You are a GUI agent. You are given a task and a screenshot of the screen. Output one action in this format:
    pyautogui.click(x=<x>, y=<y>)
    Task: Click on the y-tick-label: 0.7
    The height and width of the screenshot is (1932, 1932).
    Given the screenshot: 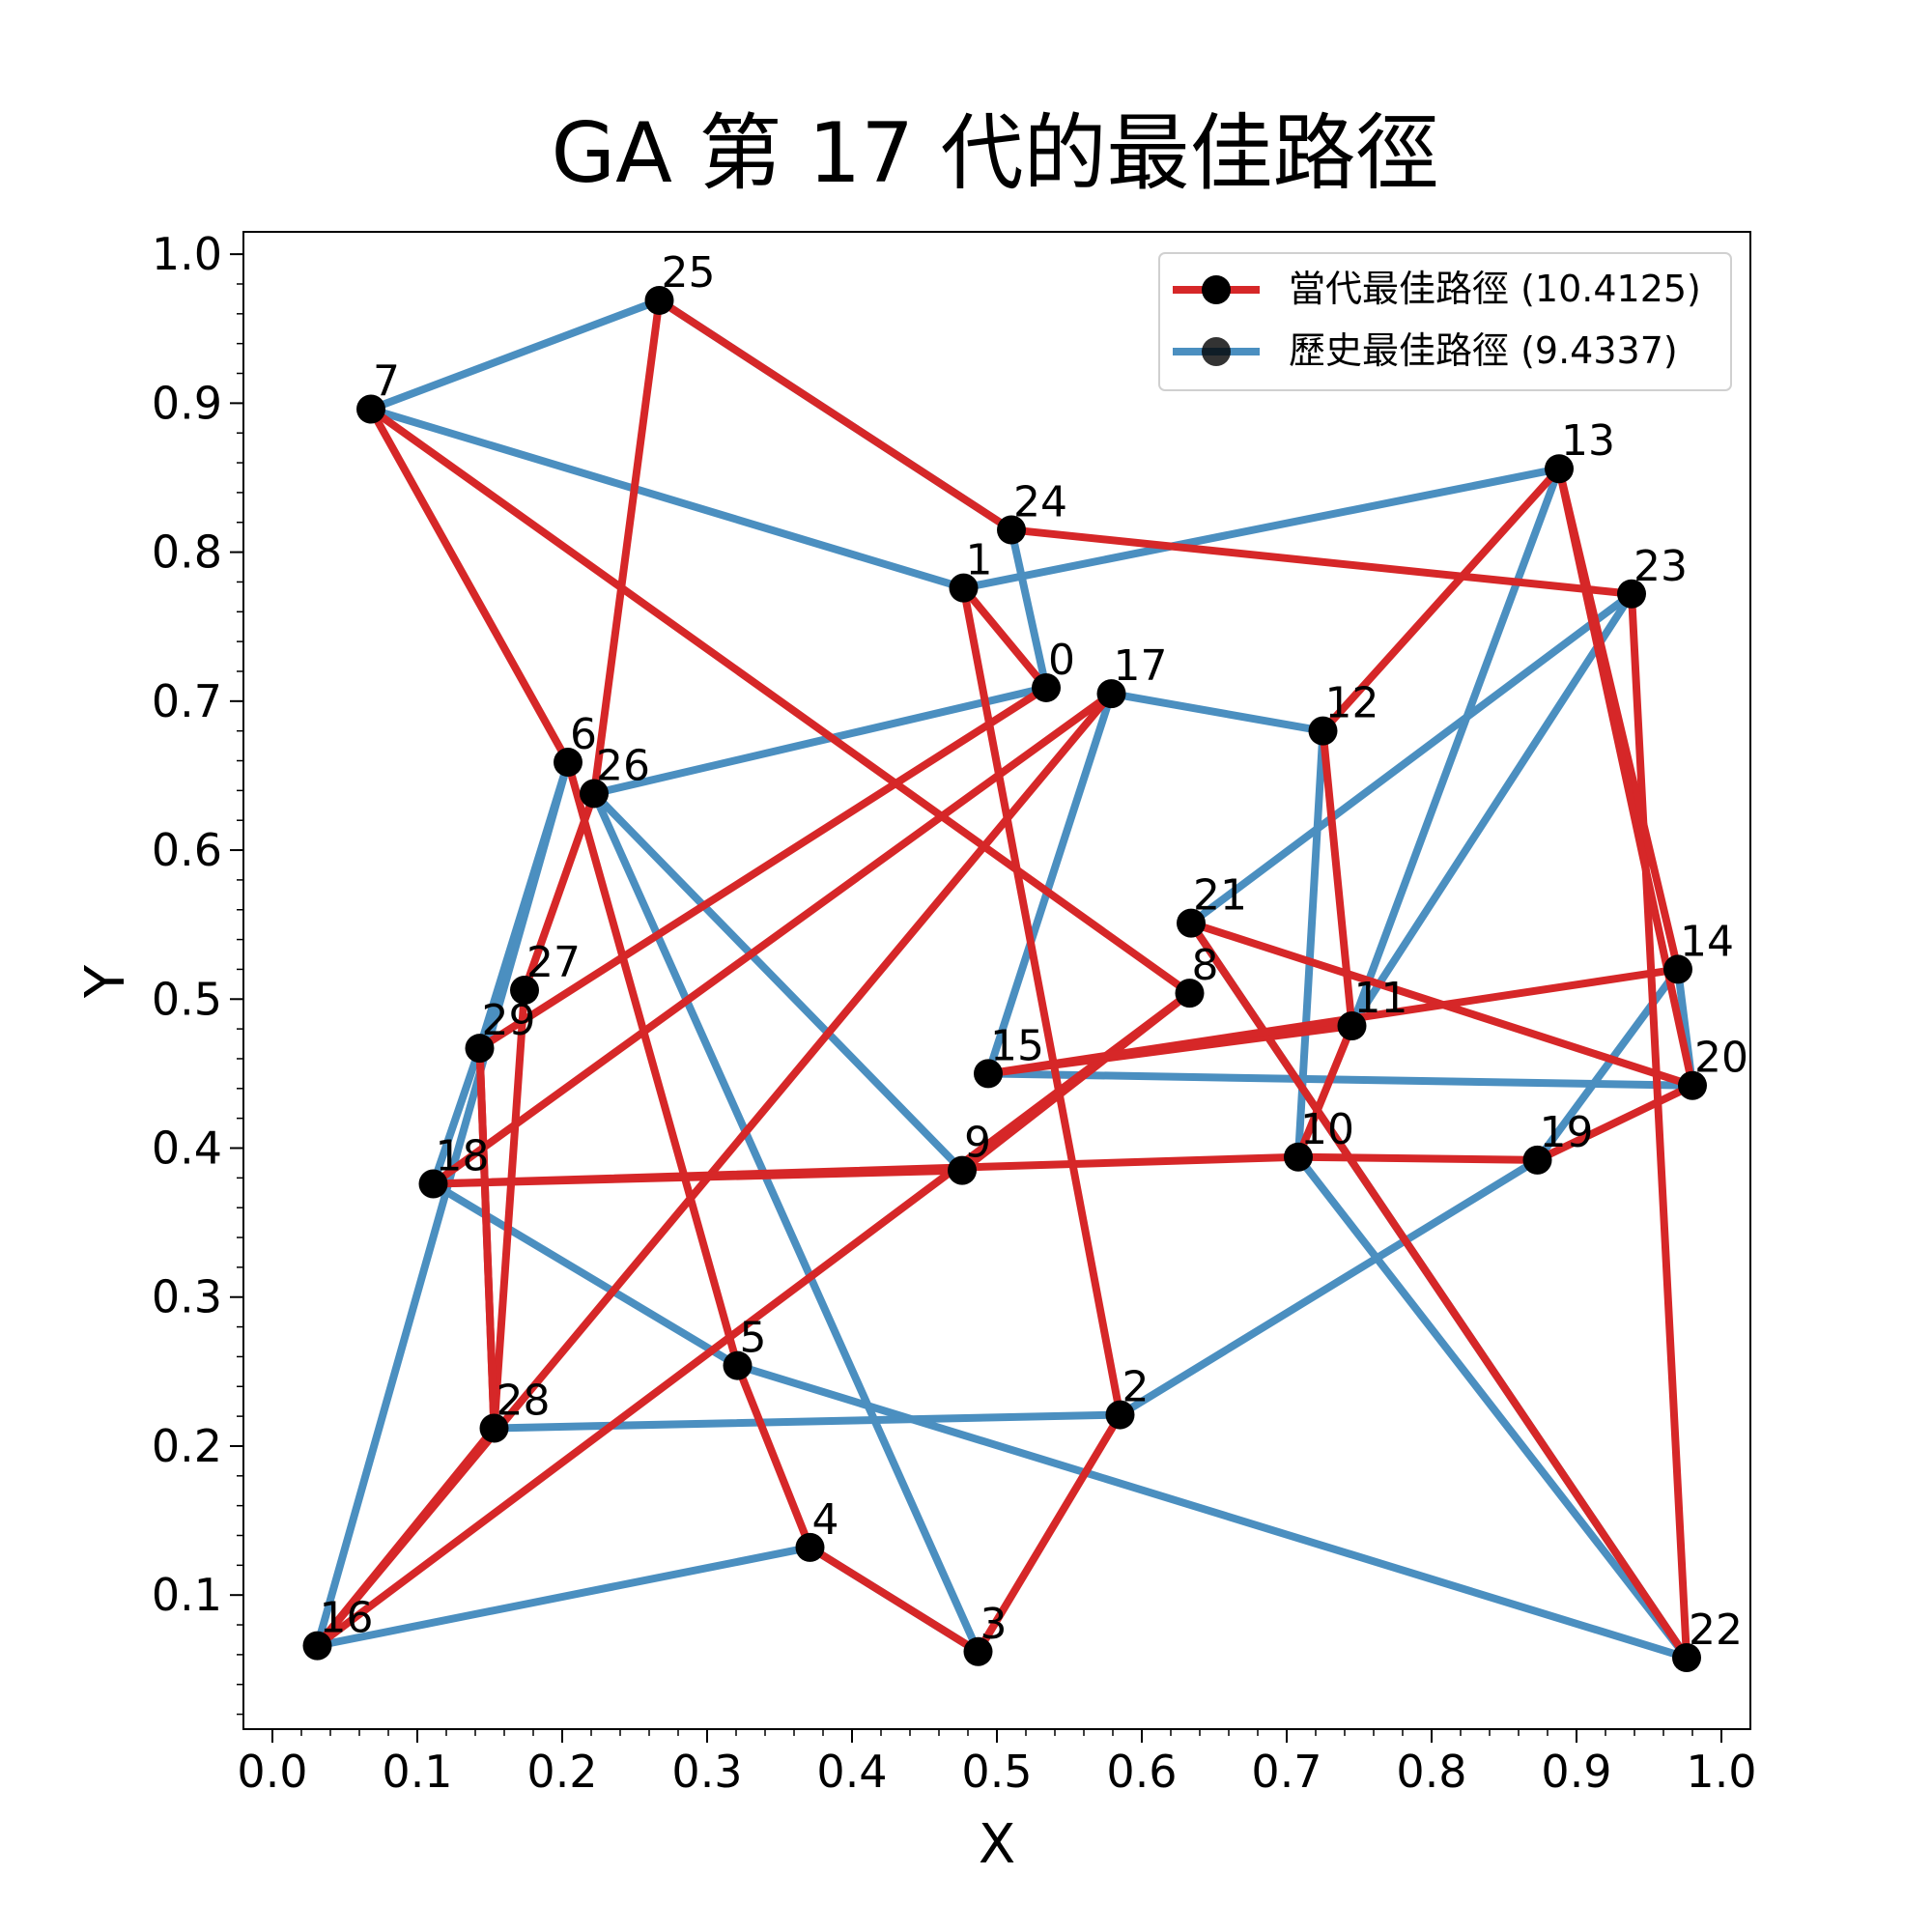 What is the action you would take?
    pyautogui.click(x=187, y=701)
    